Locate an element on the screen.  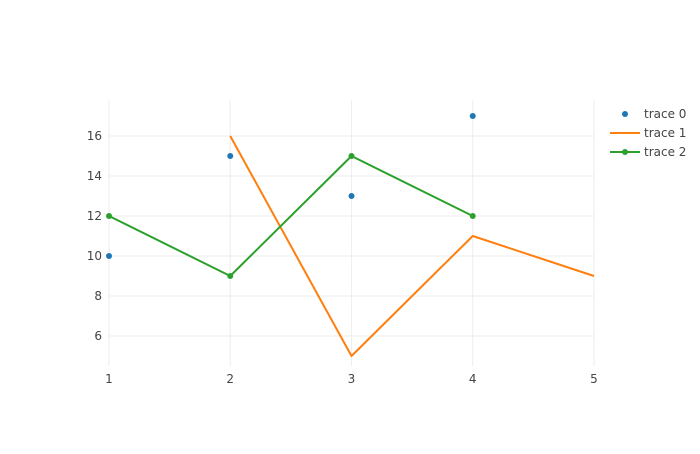
legend-item-1: trace 0 is located at coordinates (654, 114).